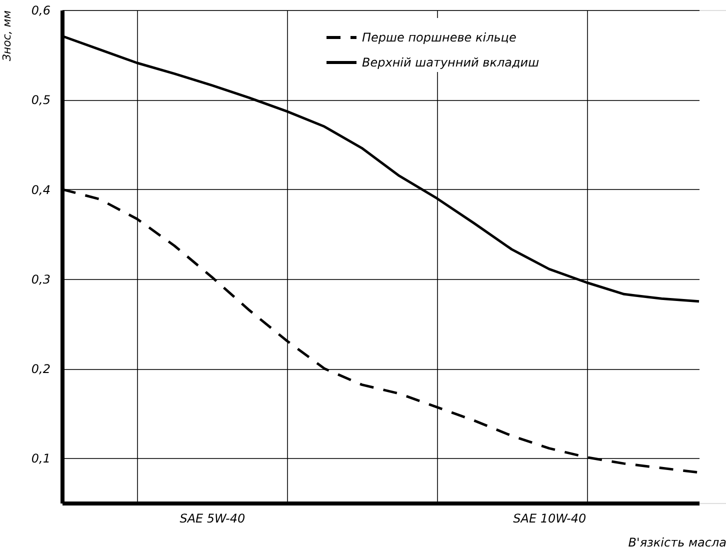  Describe the element at coordinates (451, 63) in the screenshot. I see `legend-label: Верхній шатунний вкладиш` at that location.